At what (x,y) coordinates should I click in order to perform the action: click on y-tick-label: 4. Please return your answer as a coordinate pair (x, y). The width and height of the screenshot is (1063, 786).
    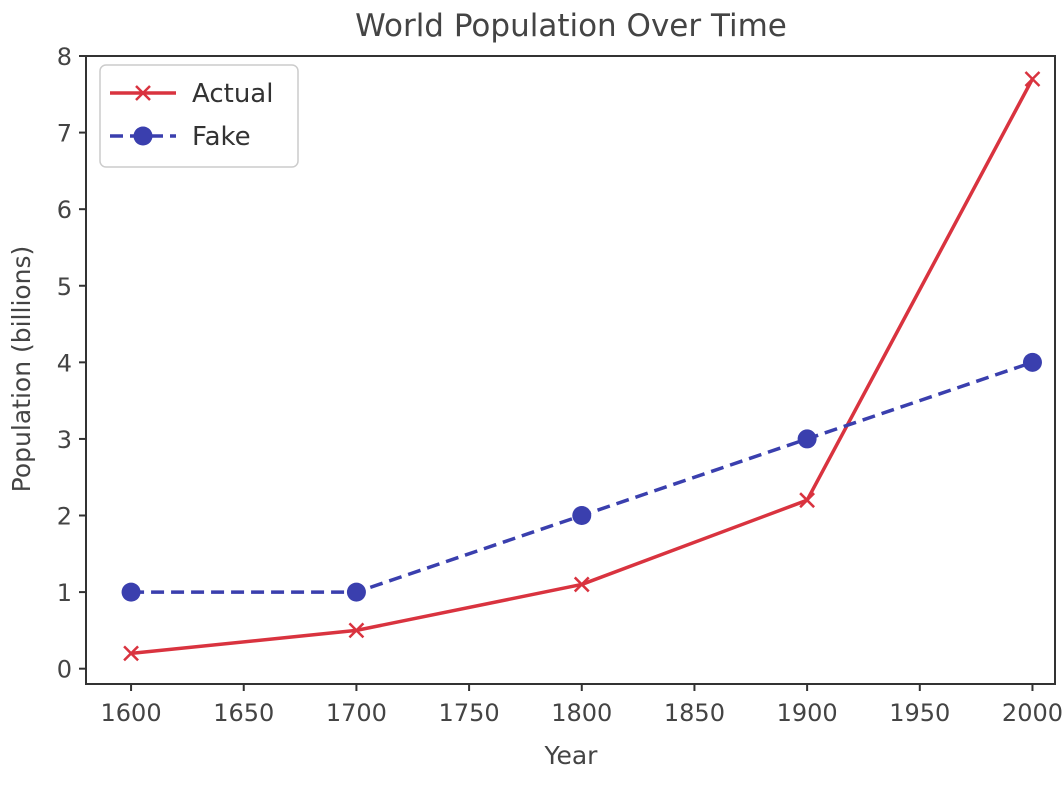
    Looking at the image, I should click on (64, 363).